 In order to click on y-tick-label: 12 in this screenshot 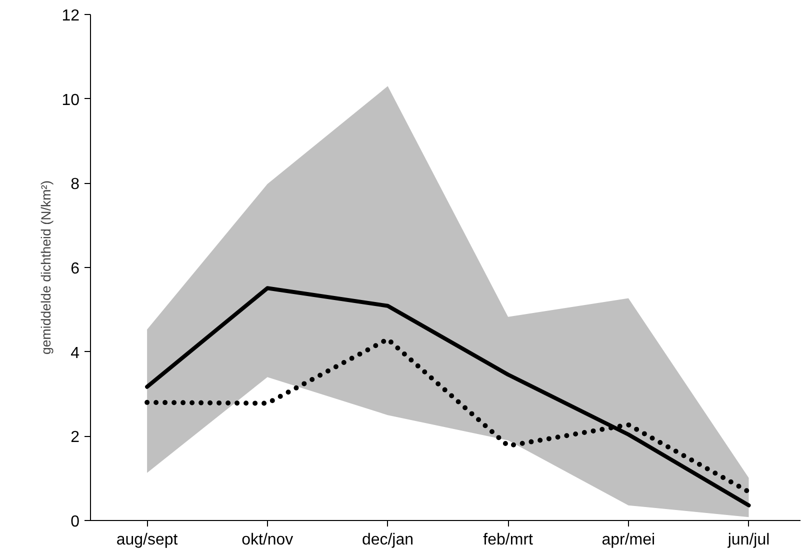, I will do `click(71, 16)`.